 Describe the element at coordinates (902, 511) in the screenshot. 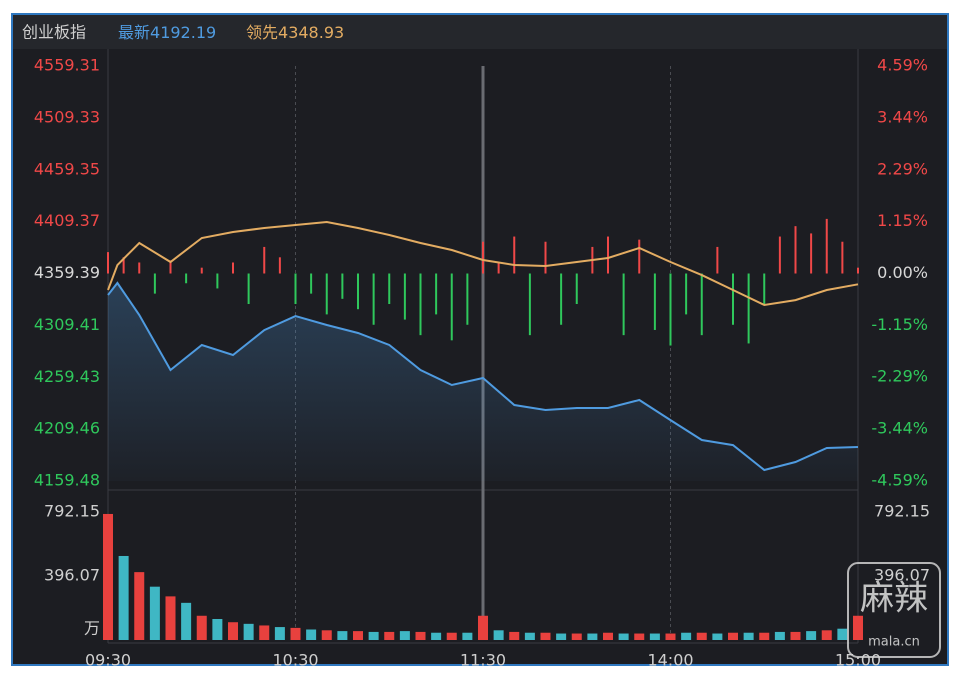

I see `volume-tick-label-right: 792.15` at that location.